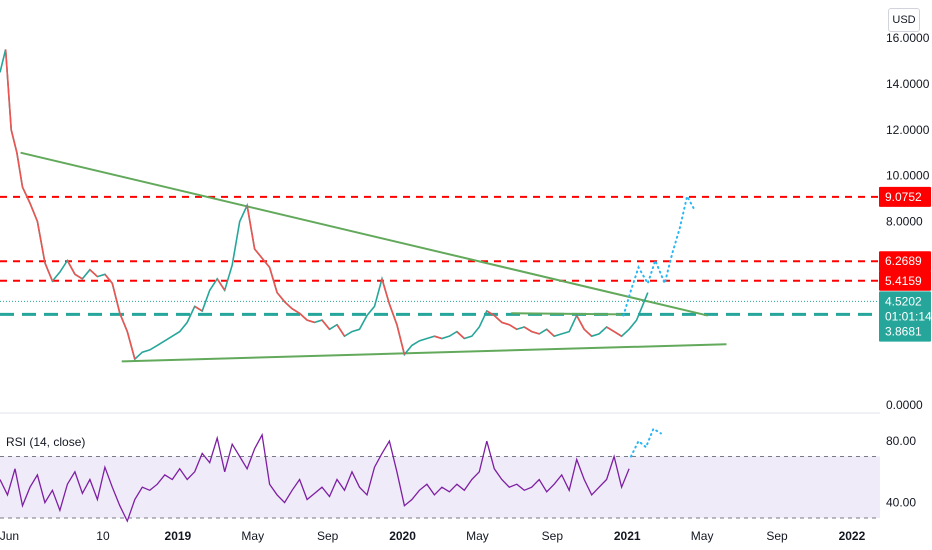 This screenshot has height=550, width=932. I want to click on time-tick-label: Jun, so click(9, 536).